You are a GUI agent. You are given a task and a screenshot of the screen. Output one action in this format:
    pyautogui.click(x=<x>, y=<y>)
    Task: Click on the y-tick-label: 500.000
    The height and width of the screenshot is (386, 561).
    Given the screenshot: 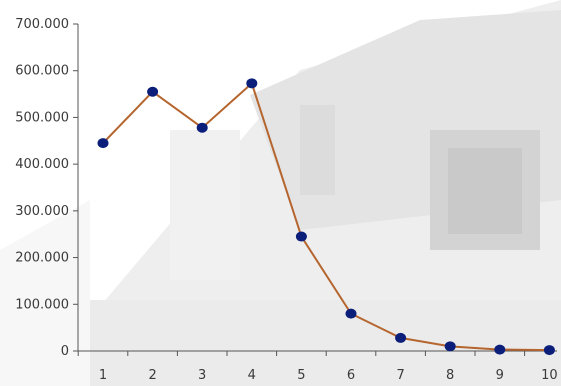 What is the action you would take?
    pyautogui.click(x=42, y=117)
    